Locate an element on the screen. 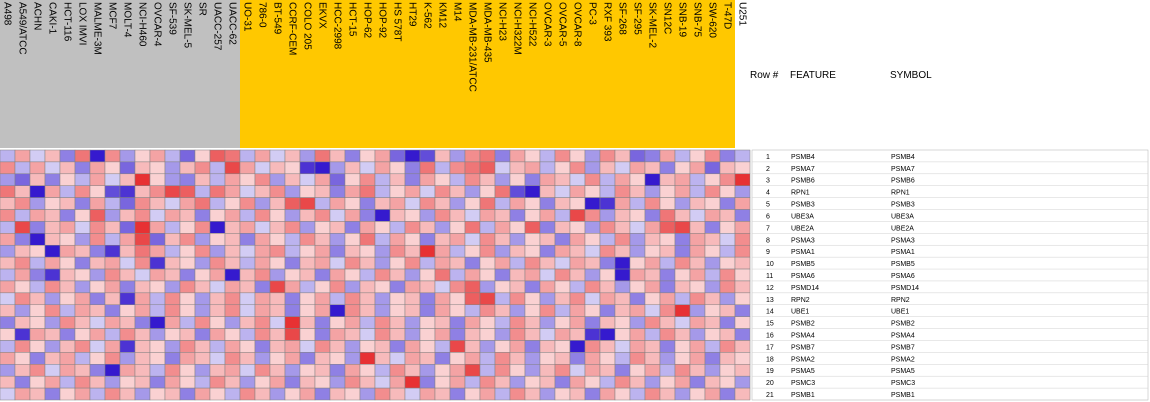 The width and height of the screenshot is (1150, 402). row-number: 21 is located at coordinates (770, 395).